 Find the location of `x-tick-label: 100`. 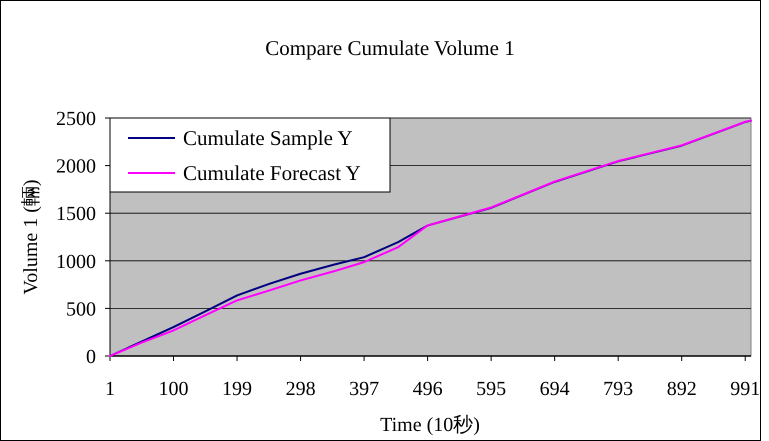

x-tick-label: 100 is located at coordinates (173, 389).